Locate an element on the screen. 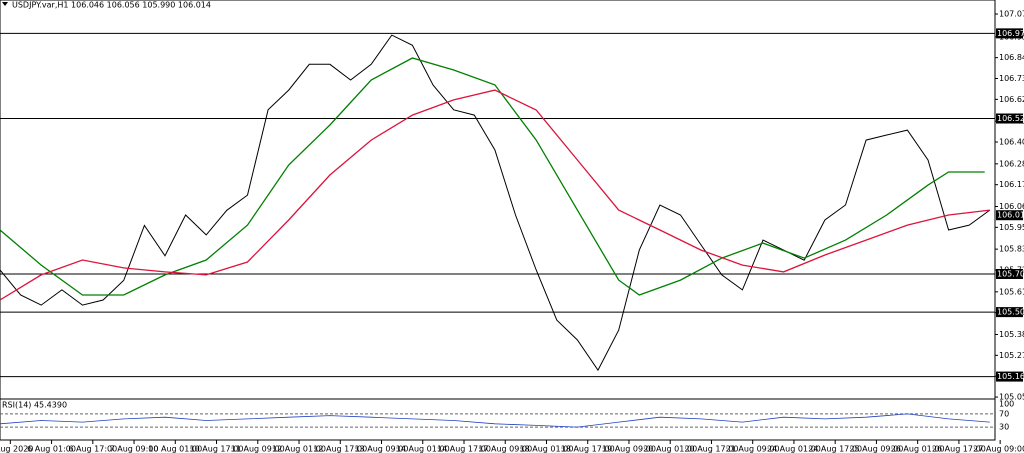  x-tick-label: 21 Aug 09:00 is located at coordinates (753, 449).